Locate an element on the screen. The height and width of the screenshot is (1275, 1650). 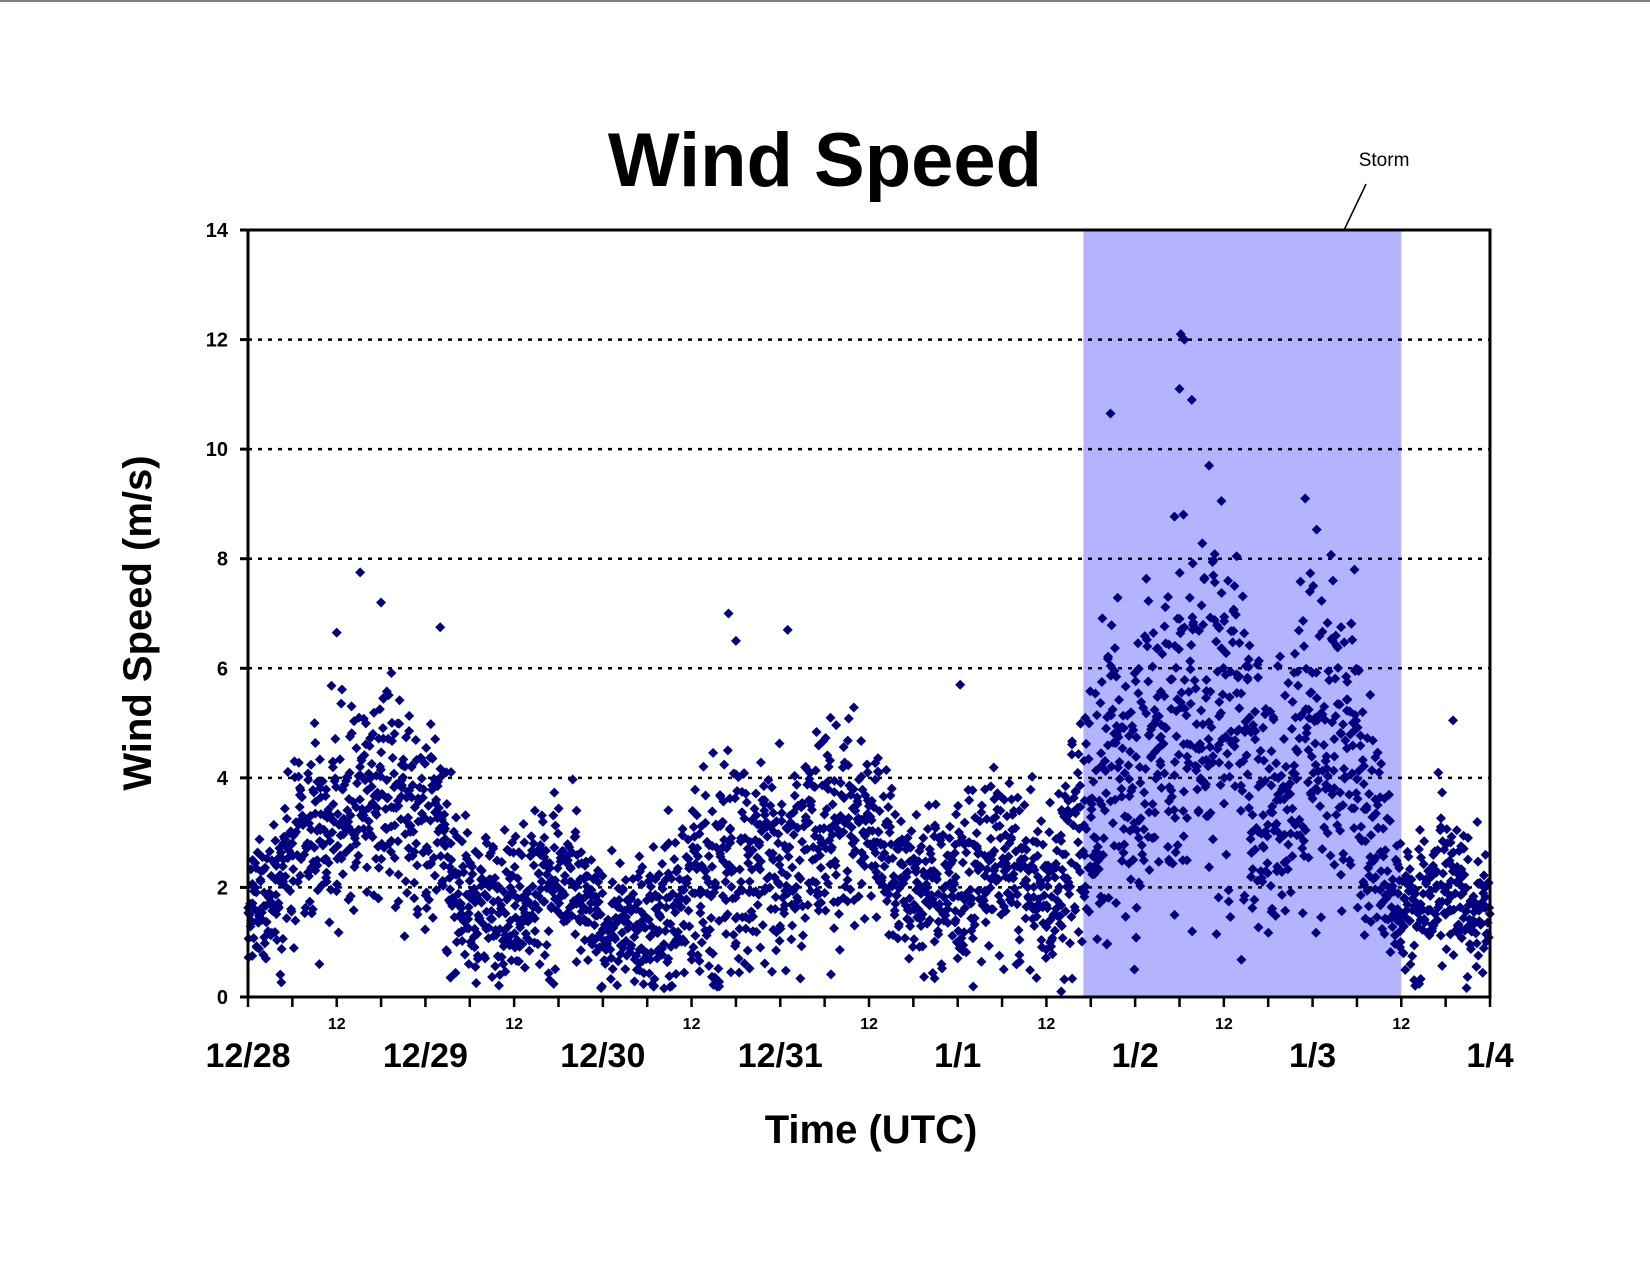
storm-shading is located at coordinates (1242, 613).